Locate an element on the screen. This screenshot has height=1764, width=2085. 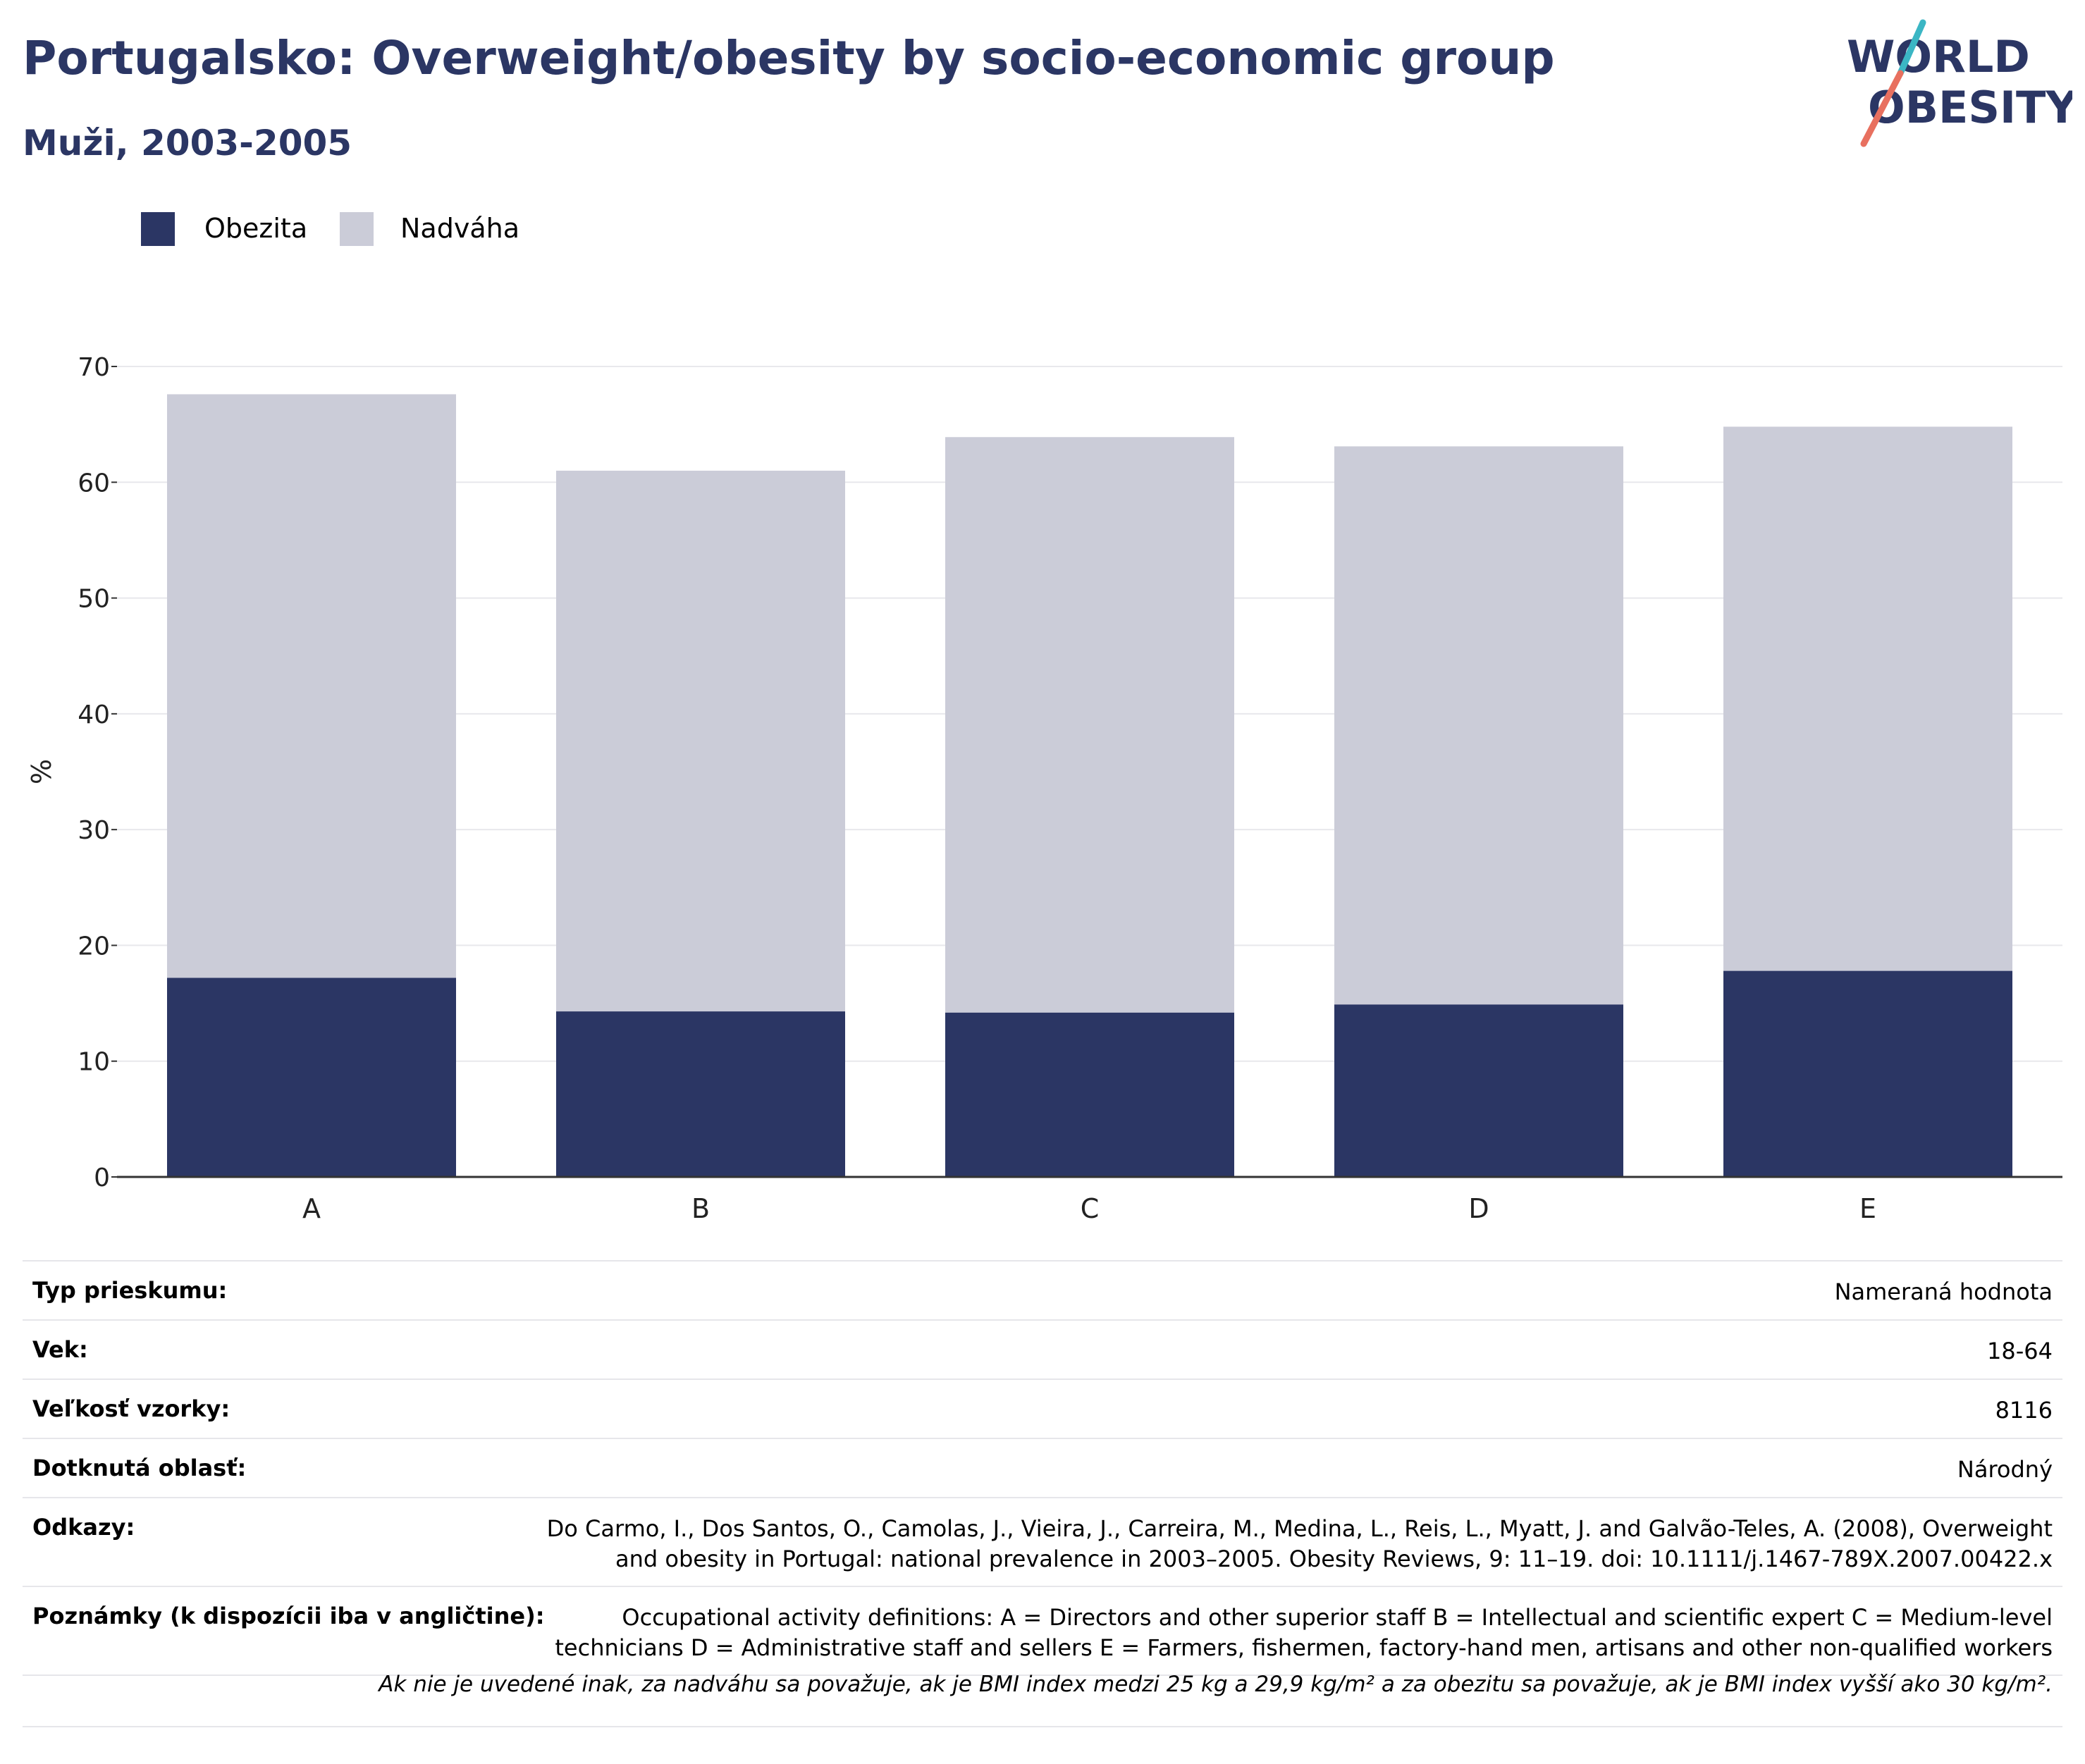
info-value: 8116 is located at coordinates (2024, 1410).